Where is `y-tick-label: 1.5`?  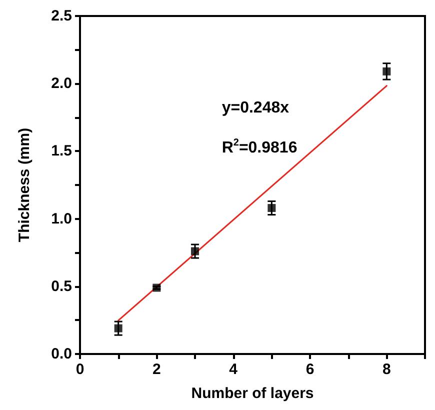
y-tick-label: 1.5 is located at coordinates (61, 151).